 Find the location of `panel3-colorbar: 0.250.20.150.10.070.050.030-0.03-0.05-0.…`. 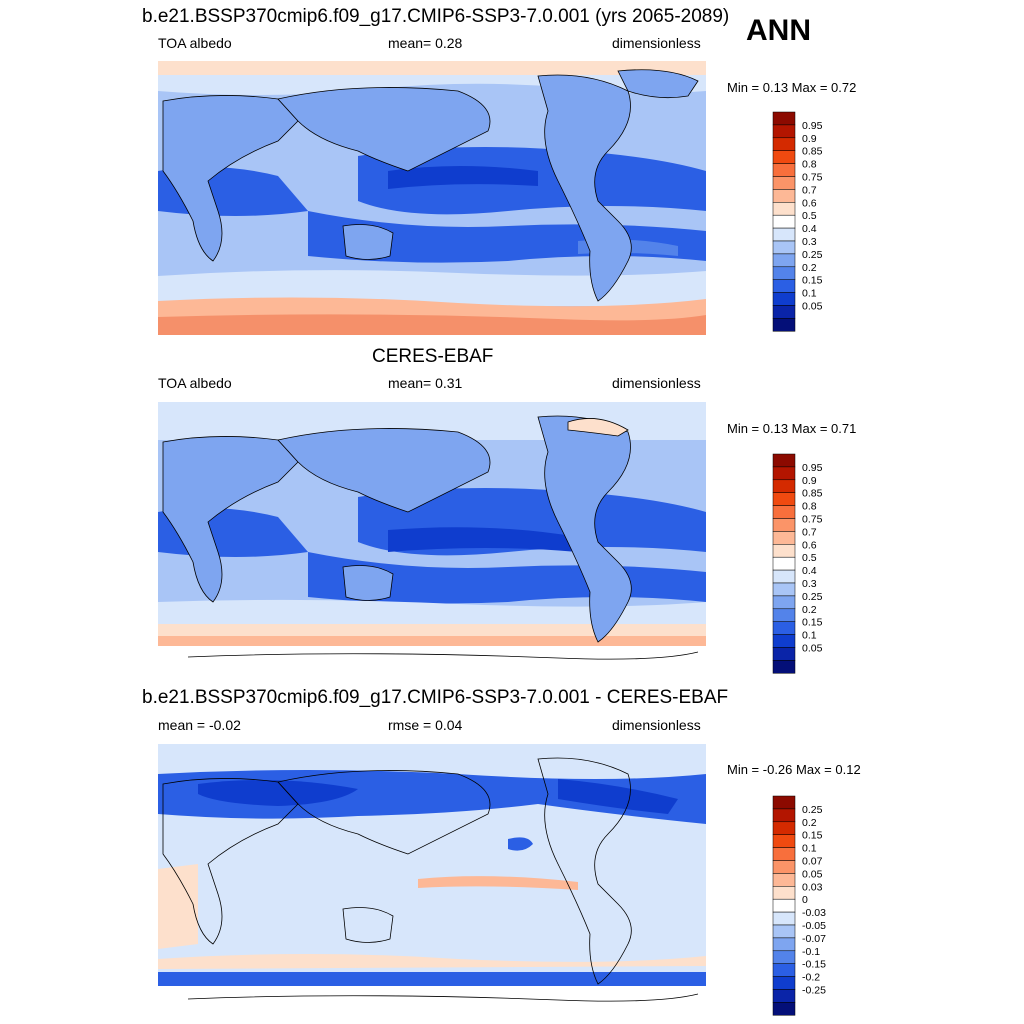

panel3-colorbar: 0.250.20.150.10.070.050.030-0.03-0.05-0.… is located at coordinates (799, 905).